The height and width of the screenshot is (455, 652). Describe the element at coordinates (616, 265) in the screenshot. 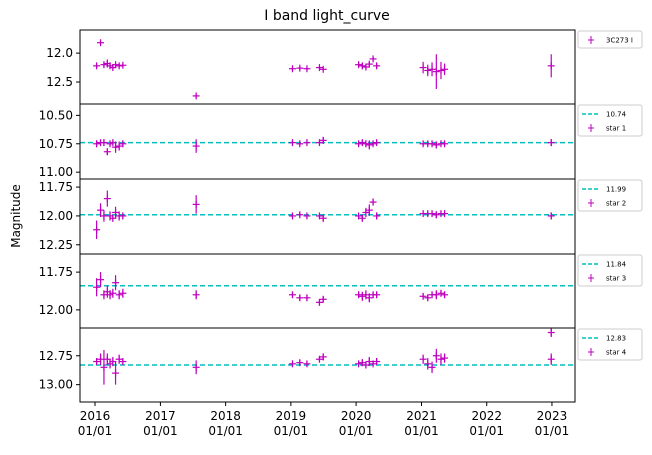

I see `legend-label: 11.84` at that location.